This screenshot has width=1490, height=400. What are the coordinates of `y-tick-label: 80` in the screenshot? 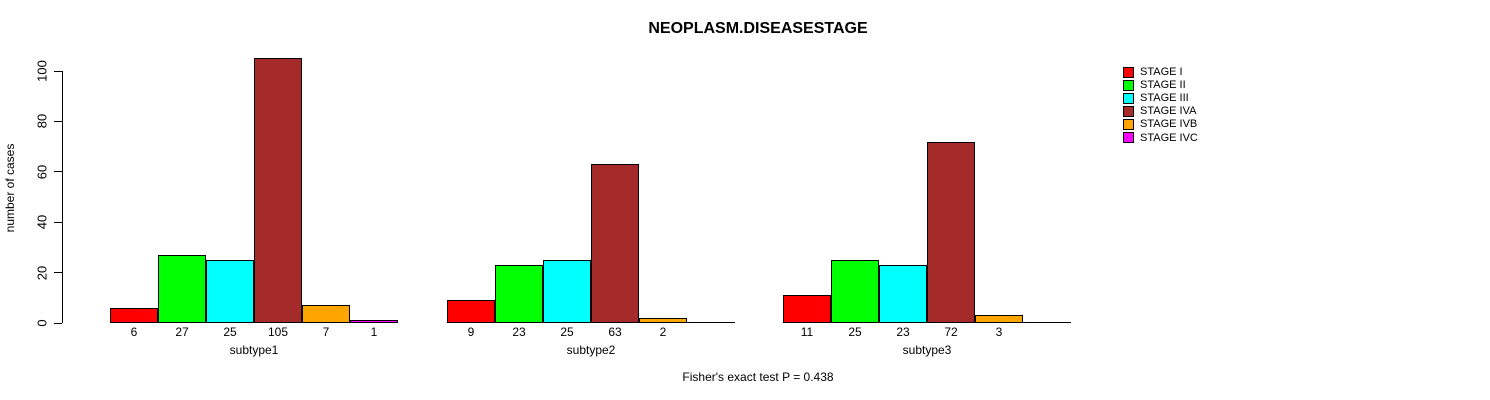 It's located at (42, 121).